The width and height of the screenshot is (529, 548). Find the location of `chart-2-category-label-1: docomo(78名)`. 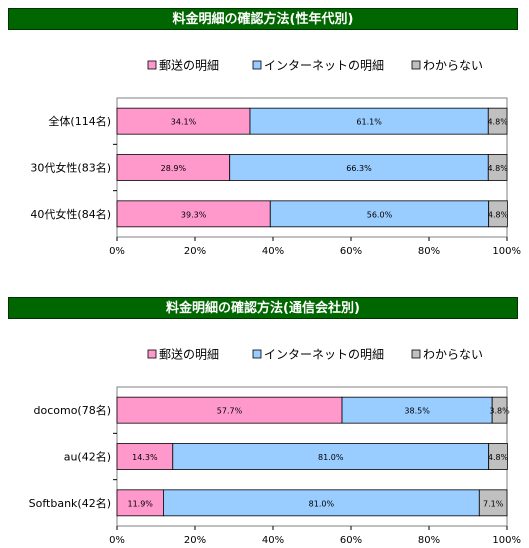

chart-2-category-label-1: docomo(78名) is located at coordinates (72, 410).